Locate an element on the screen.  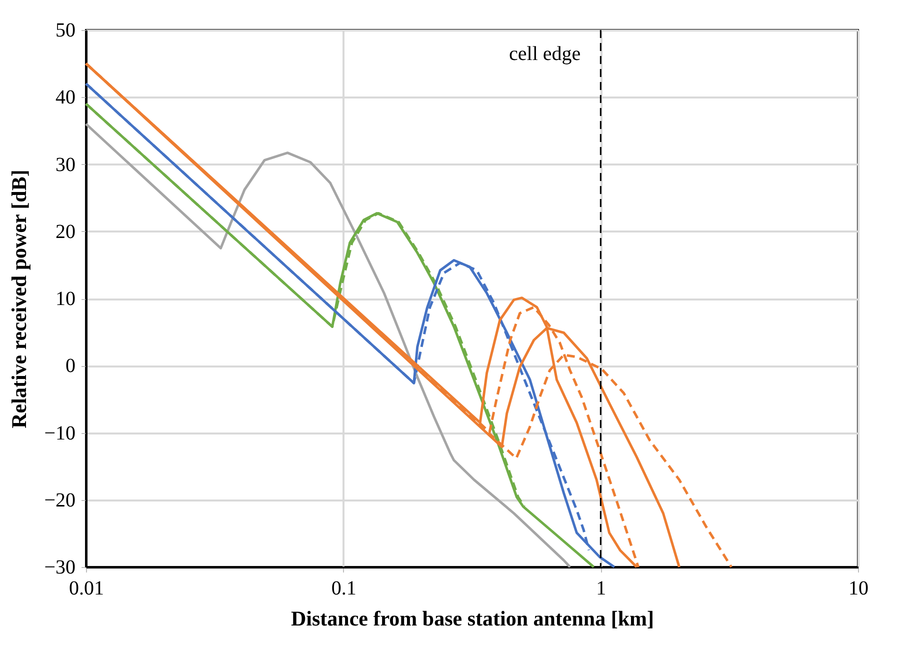
x-tick-label: 10 is located at coordinates (858, 589).